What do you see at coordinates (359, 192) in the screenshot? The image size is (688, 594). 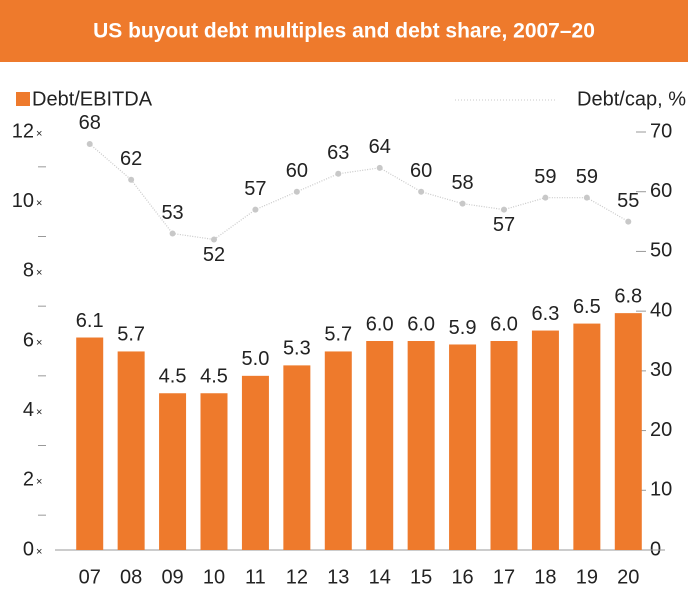 I see `line` at bounding box center [359, 192].